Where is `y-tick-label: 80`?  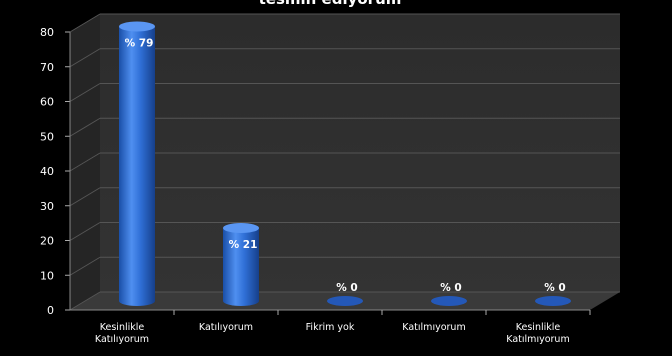
y-tick-label: 80 is located at coordinates (47, 32).